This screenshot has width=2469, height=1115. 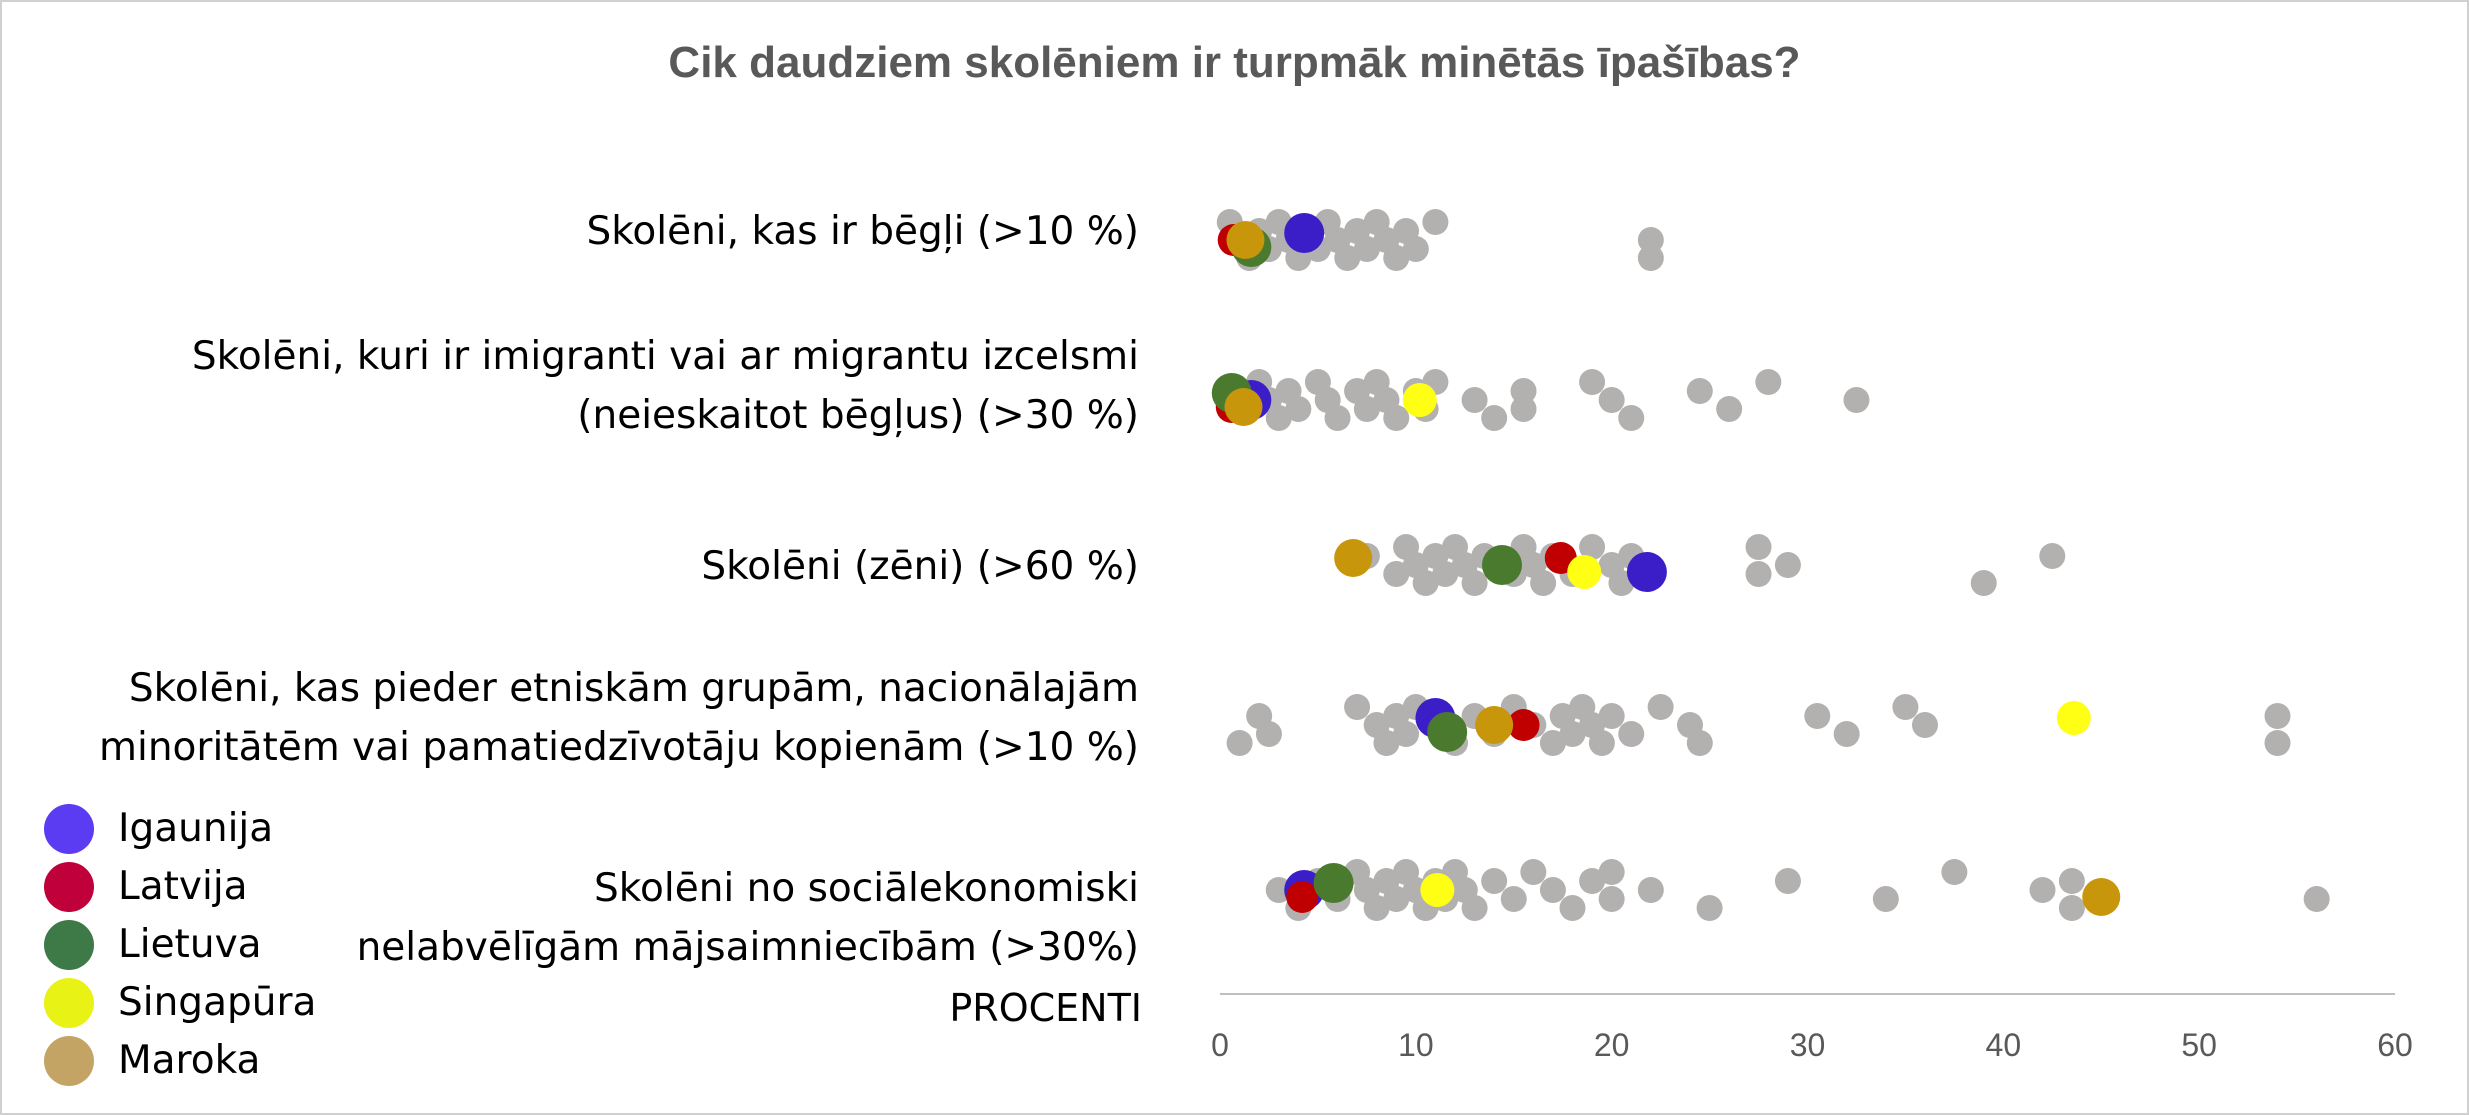 I want to click on data-point-igaunija, so click(x=1304, y=233).